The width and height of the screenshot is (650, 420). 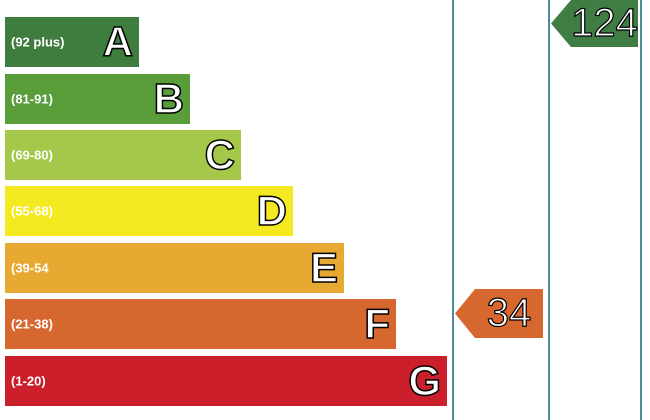 What do you see at coordinates (169, 98) in the screenshot?
I see `band-letter: B` at bounding box center [169, 98].